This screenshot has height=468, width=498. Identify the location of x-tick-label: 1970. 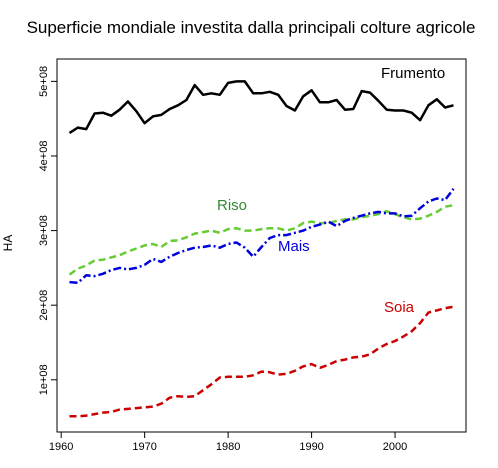
(144, 447).